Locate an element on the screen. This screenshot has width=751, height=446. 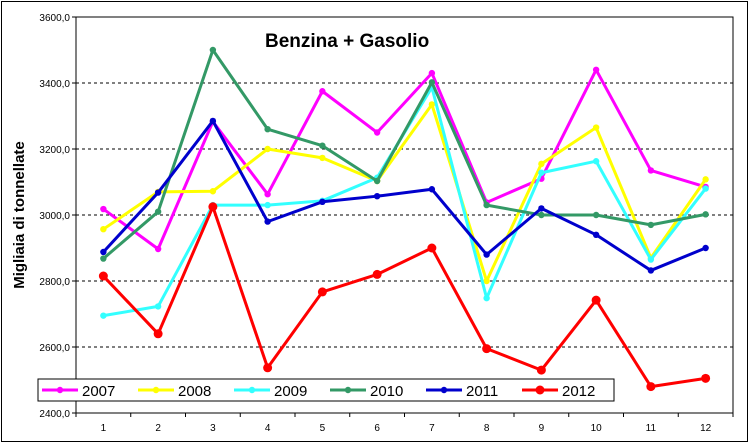
legend-item-2012: 2012 is located at coordinates (558, 391).